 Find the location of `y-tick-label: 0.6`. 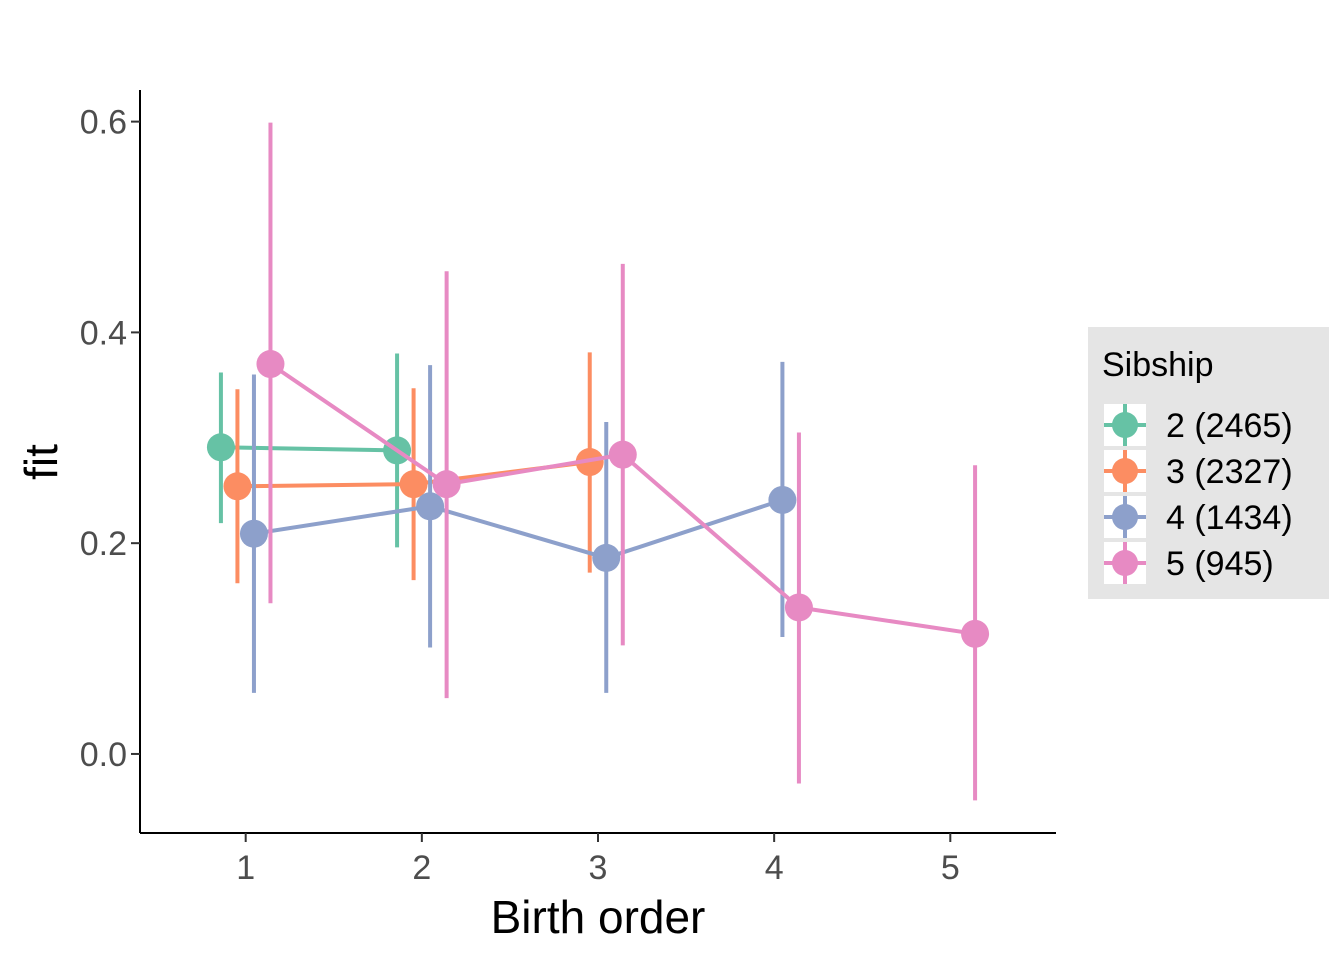

y-tick-label: 0.6 is located at coordinates (103, 123).